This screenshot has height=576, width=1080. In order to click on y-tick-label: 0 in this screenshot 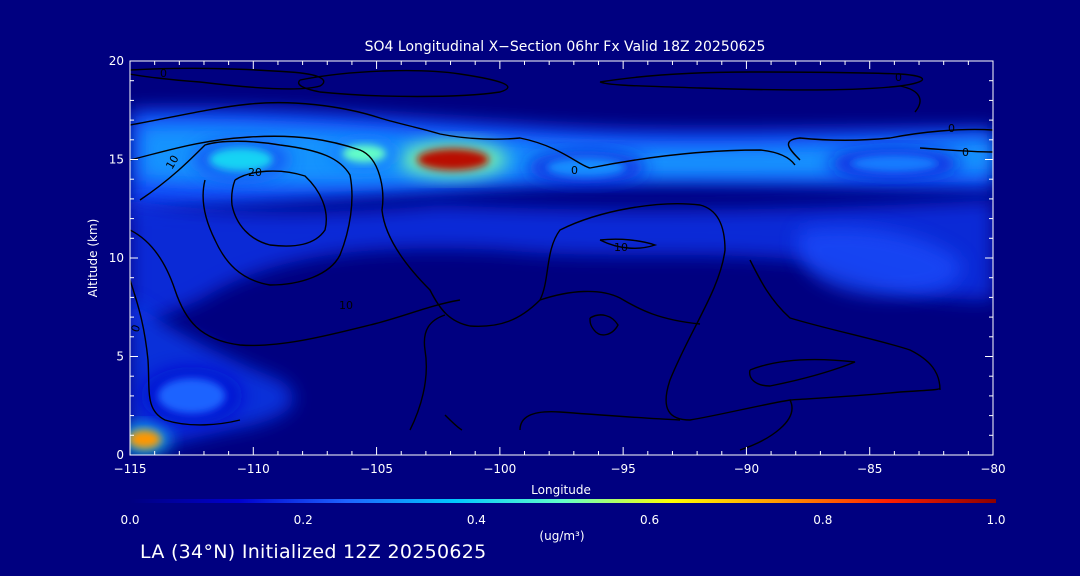, I will do `click(120, 455)`.